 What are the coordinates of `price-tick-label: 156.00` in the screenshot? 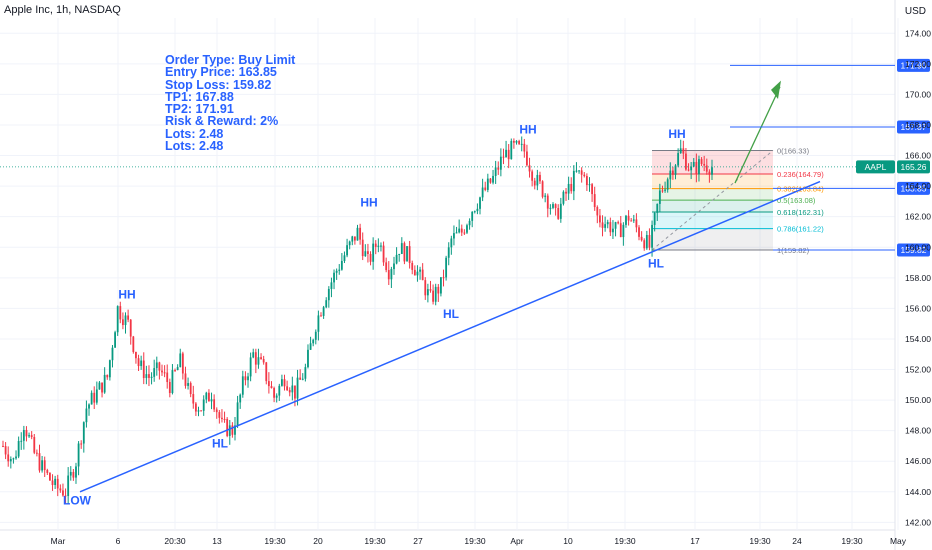 It's located at (918, 308).